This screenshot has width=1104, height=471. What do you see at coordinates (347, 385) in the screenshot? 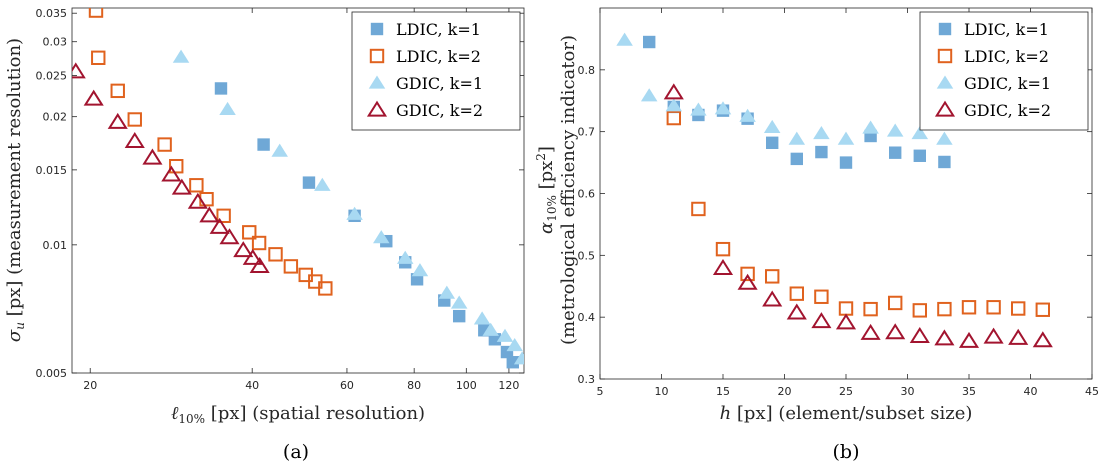
I see `x-tick-label: 60` at bounding box center [347, 385].